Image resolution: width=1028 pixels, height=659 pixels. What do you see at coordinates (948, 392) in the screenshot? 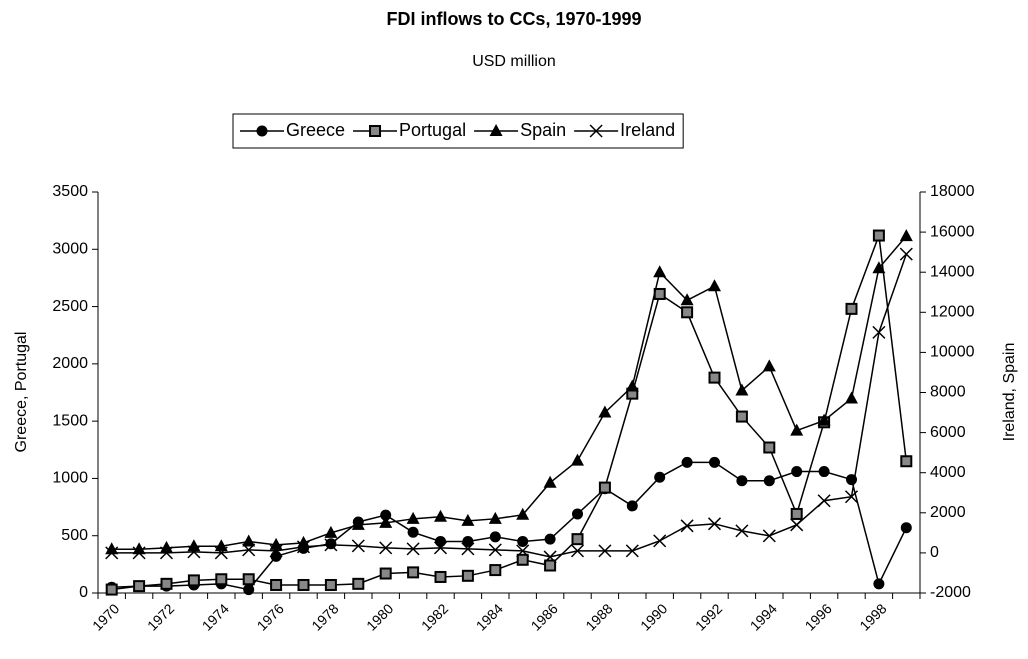
I see `y2-tick-label: 8000` at bounding box center [948, 392].